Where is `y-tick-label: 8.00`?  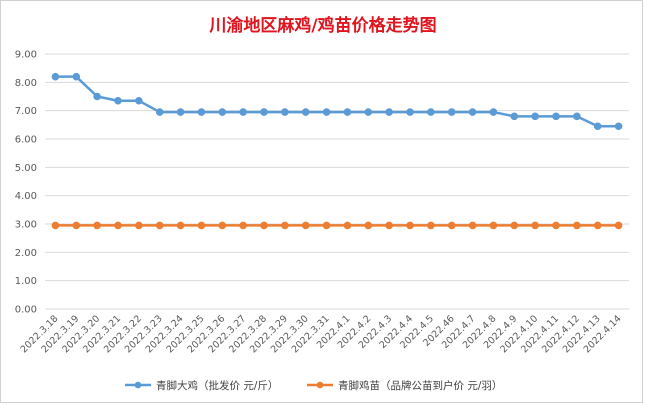 y-tick-label: 8.00 is located at coordinates (26, 83).